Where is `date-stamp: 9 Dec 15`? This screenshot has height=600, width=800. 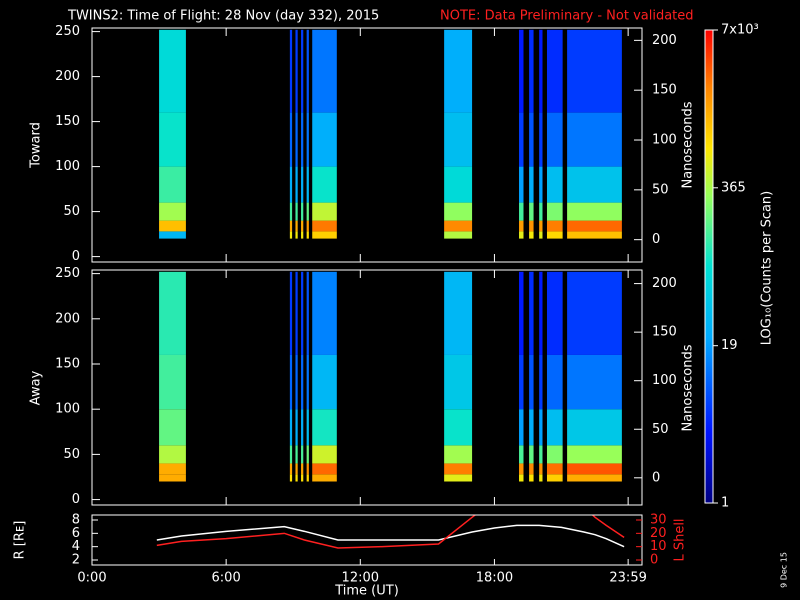 date-stamp: 9 Dec 15 is located at coordinates (784, 570).